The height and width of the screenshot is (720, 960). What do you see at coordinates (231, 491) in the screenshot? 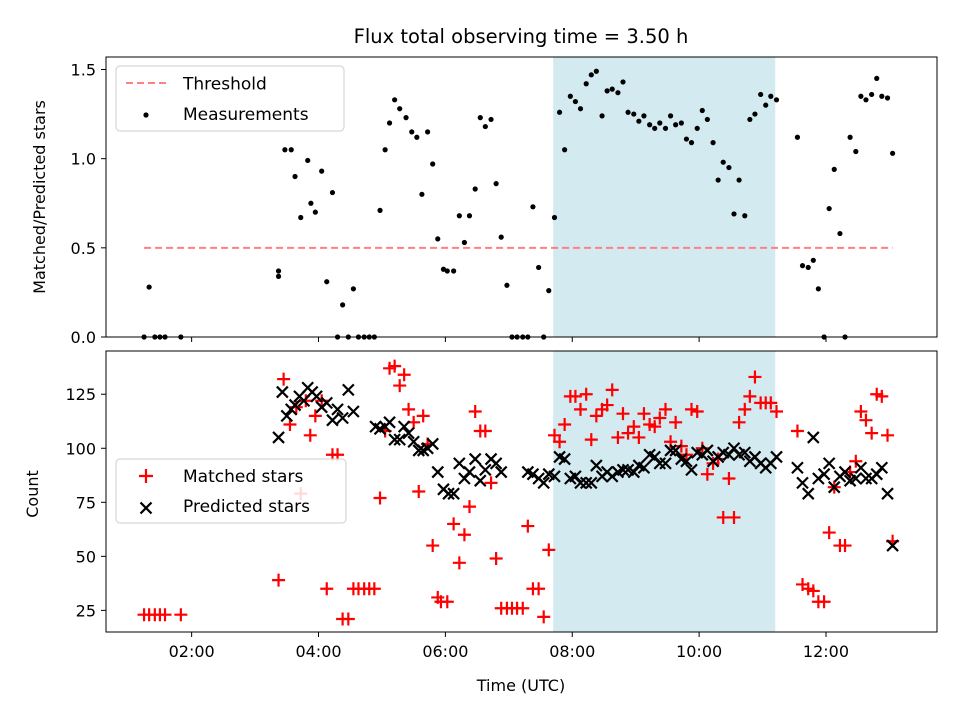
I see `bottom-legend: Matched stars Predicted stars` at bounding box center [231, 491].